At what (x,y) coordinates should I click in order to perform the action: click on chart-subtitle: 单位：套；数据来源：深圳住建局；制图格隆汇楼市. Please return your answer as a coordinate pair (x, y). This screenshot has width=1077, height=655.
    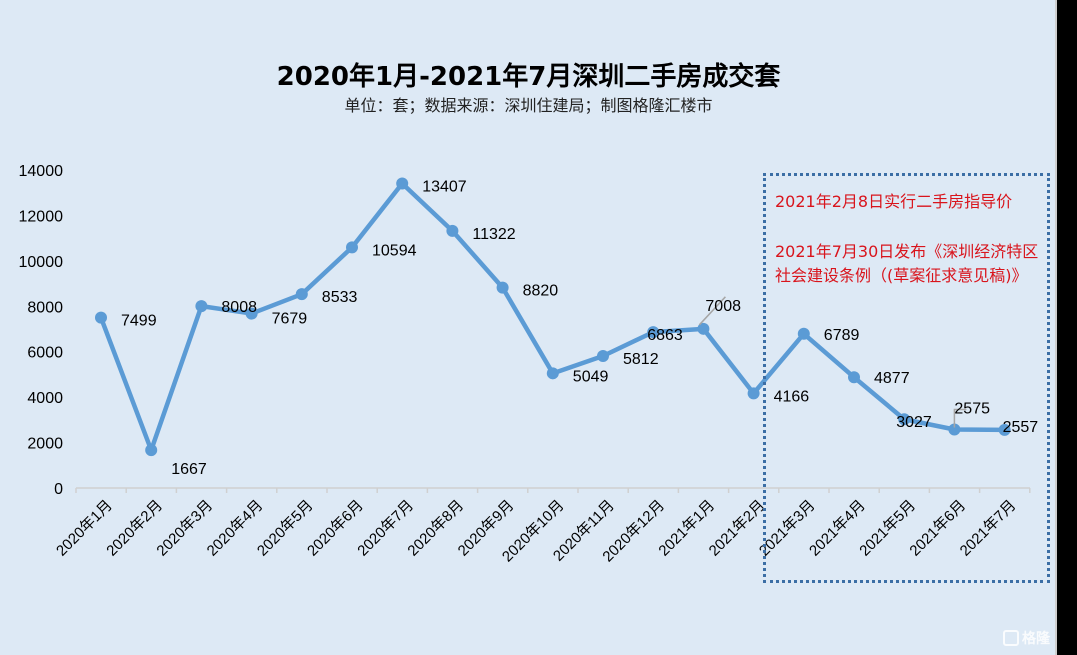
    Looking at the image, I should click on (528, 105).